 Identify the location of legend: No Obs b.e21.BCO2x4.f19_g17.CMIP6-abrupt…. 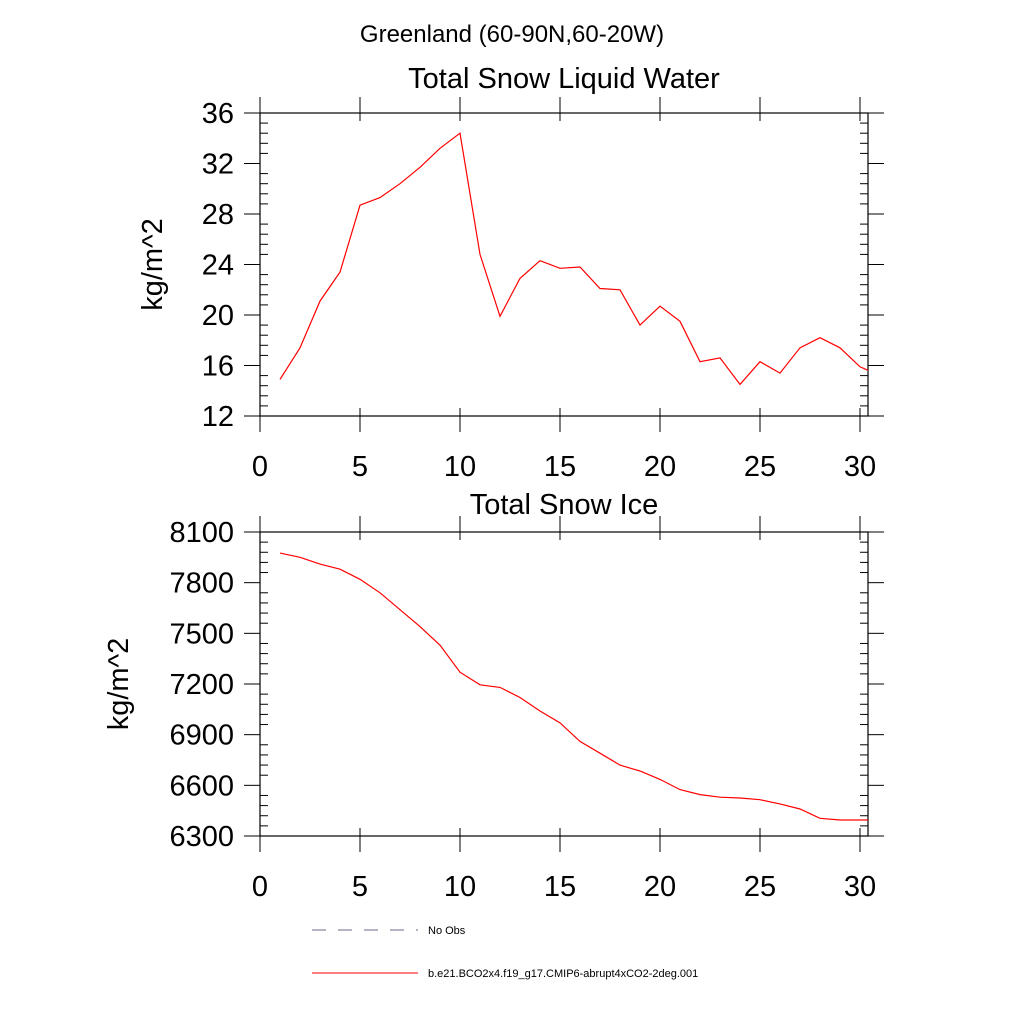
(505, 952).